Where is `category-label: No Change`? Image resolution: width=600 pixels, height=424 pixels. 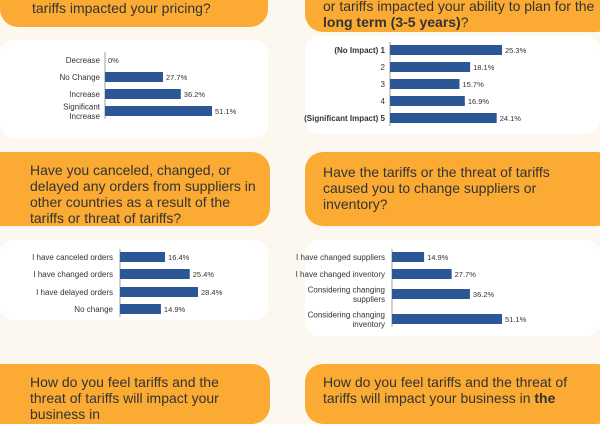
category-label: No Change is located at coordinates (80, 77).